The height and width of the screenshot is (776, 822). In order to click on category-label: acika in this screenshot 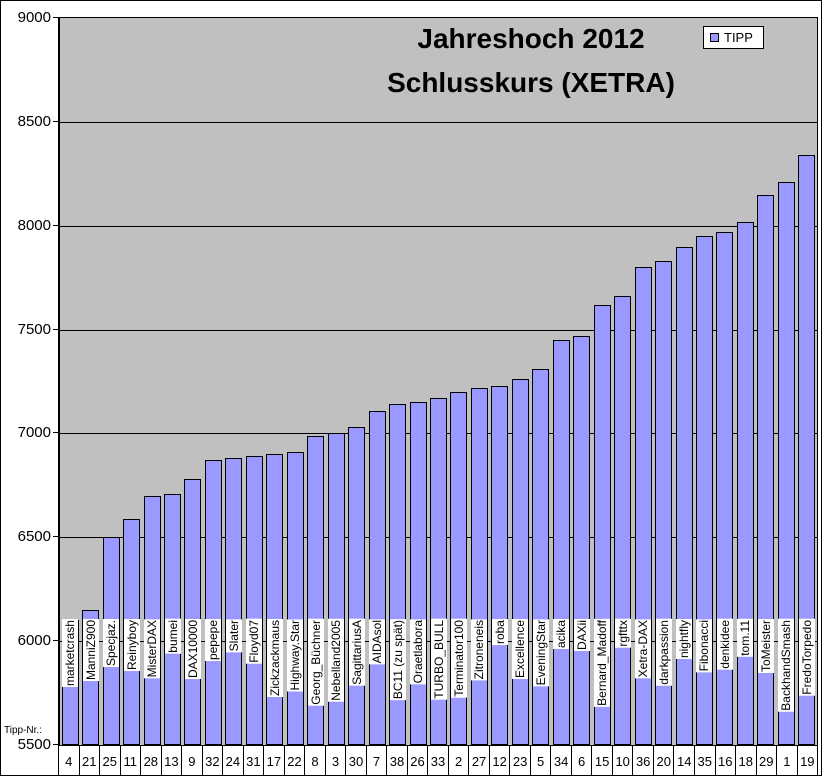, I will do `click(561, 634)`.